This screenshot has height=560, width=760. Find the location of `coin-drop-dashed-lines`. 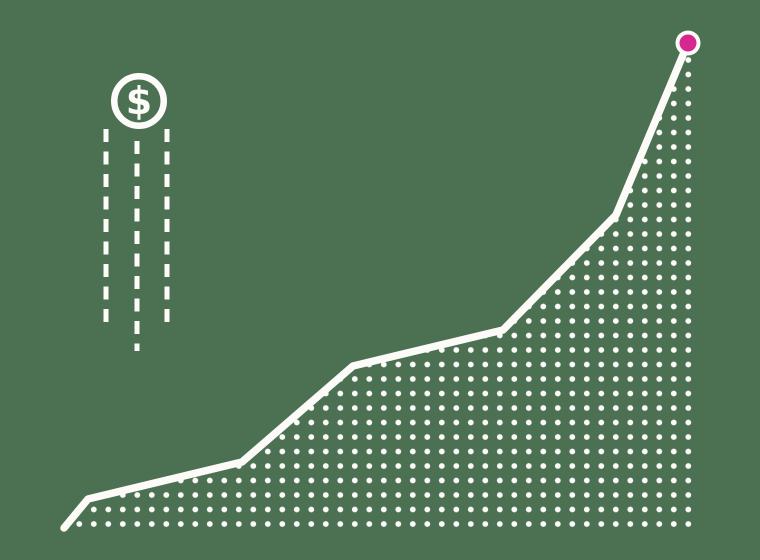

coin-drop-dashed-lines is located at coordinates (136, 240).